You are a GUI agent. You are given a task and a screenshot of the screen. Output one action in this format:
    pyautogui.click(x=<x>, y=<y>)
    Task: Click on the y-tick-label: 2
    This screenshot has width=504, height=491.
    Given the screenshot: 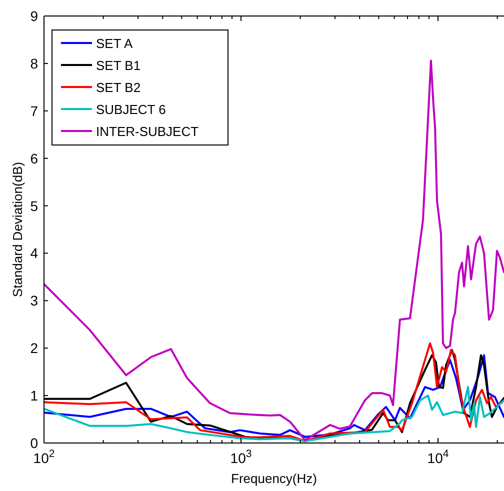 What is the action you would take?
    pyautogui.click(x=34, y=348)
    